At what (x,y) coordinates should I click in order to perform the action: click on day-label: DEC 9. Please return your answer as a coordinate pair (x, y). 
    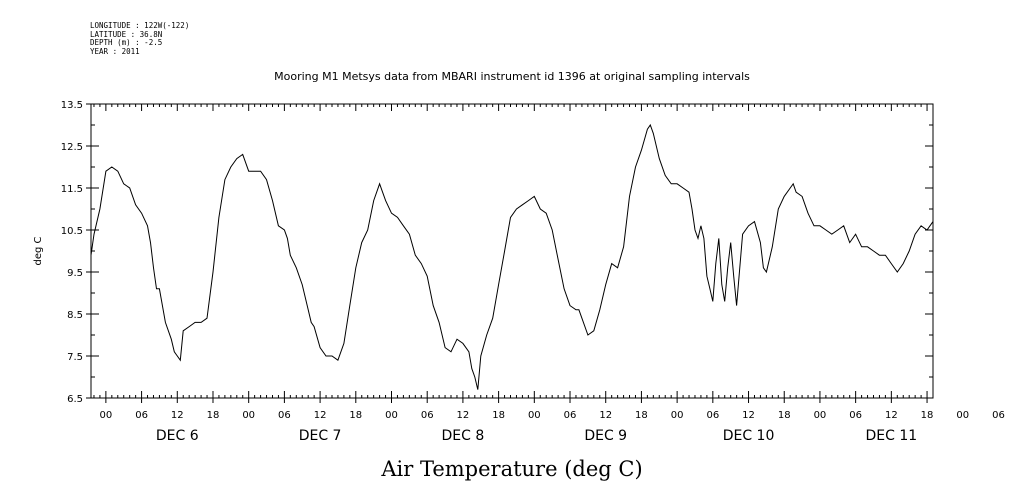
    Looking at the image, I should click on (605, 436).